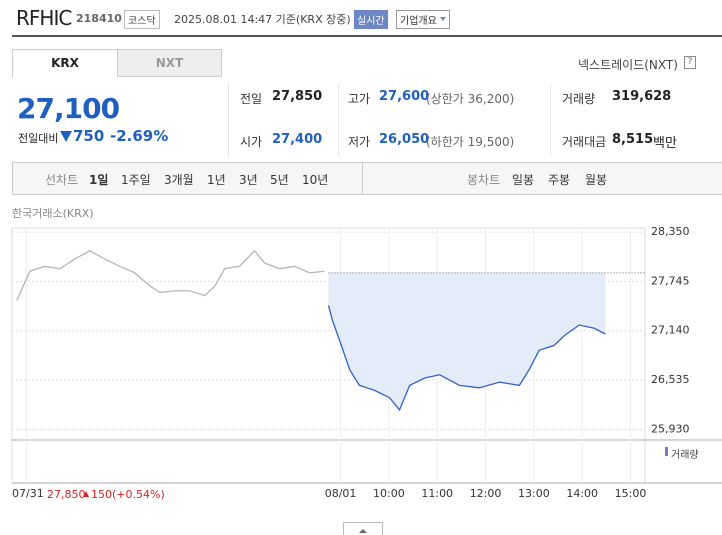 The height and width of the screenshot is (535, 722). What do you see at coordinates (44, 18) in the screenshot?
I see `stock-name: RFHIC` at bounding box center [44, 18].